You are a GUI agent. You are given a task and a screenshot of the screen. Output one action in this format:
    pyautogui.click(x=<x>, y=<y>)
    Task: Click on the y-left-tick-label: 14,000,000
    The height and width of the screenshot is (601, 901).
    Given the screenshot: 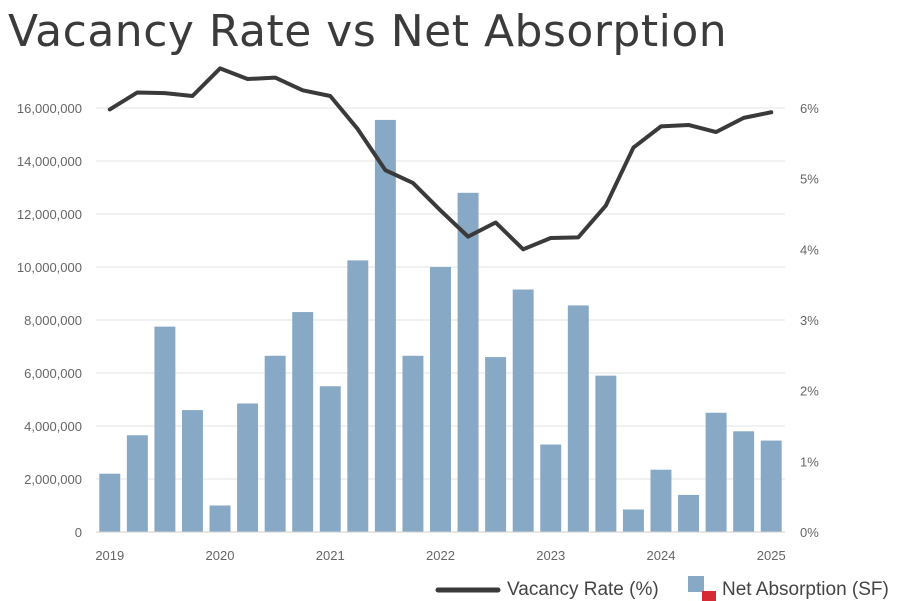 What is the action you would take?
    pyautogui.click(x=49, y=161)
    